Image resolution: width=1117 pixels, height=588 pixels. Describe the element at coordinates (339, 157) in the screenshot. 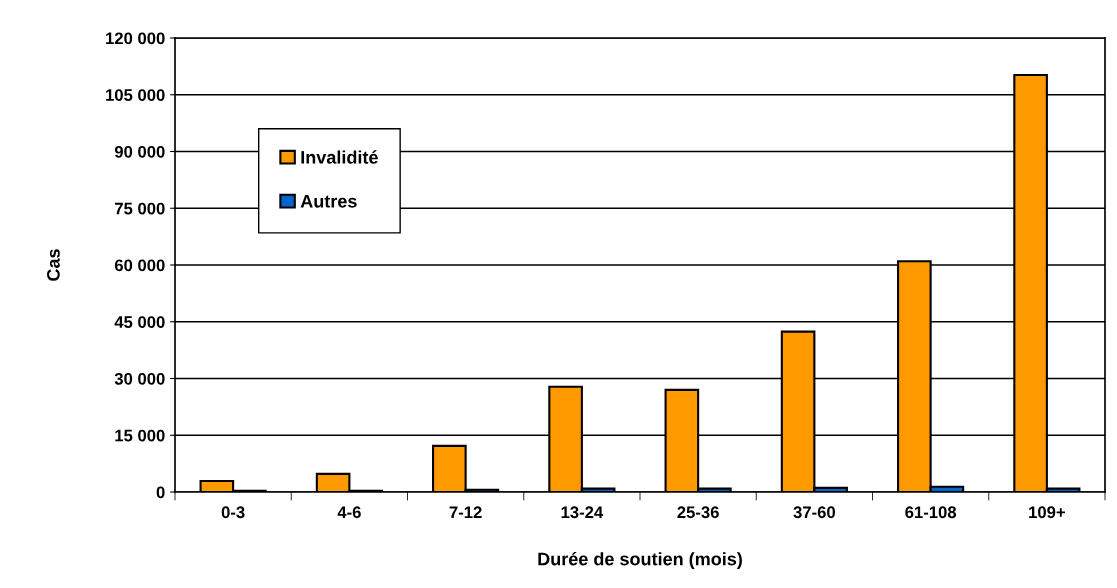

I see `legend-label: Invalidité` at that location.